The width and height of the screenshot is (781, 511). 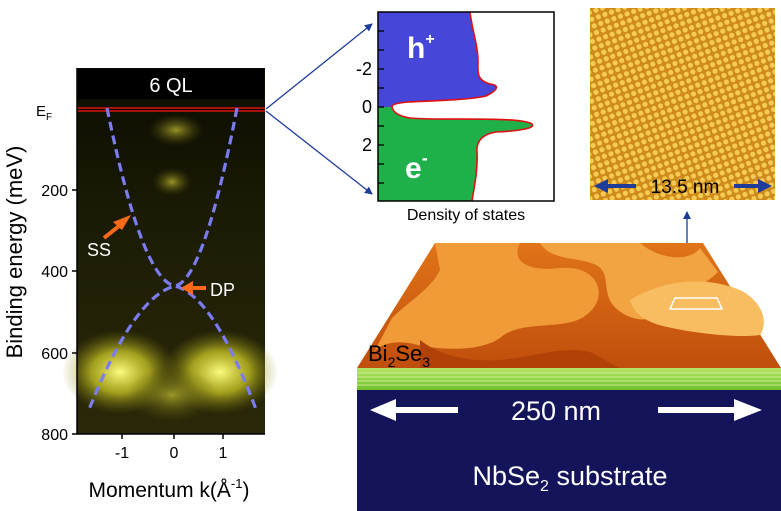 I want to click on holes-region, so click(x=437, y=59).